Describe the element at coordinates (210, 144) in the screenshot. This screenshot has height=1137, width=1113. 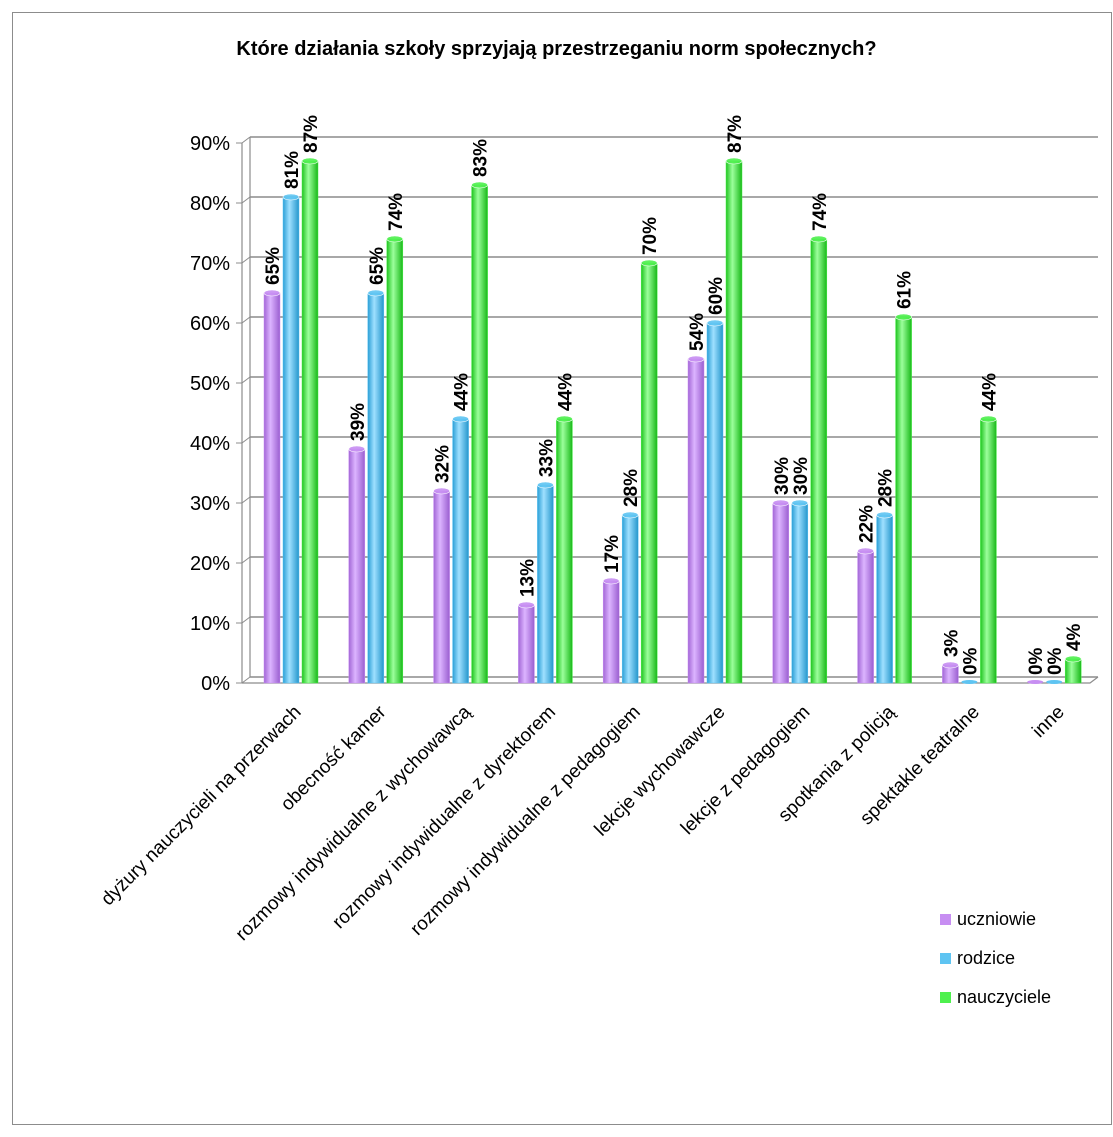
I see `y-tick-label: 90%` at that location.